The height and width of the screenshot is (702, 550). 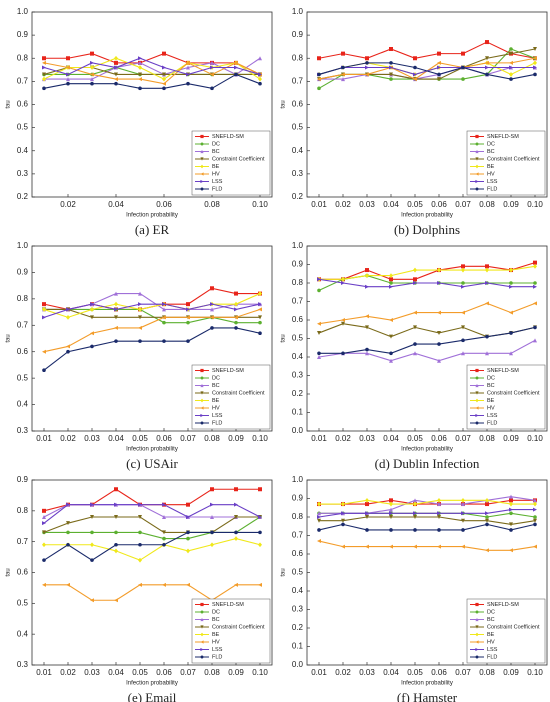 I want to click on y-tick-label: 0.4, so click(x=23, y=150).